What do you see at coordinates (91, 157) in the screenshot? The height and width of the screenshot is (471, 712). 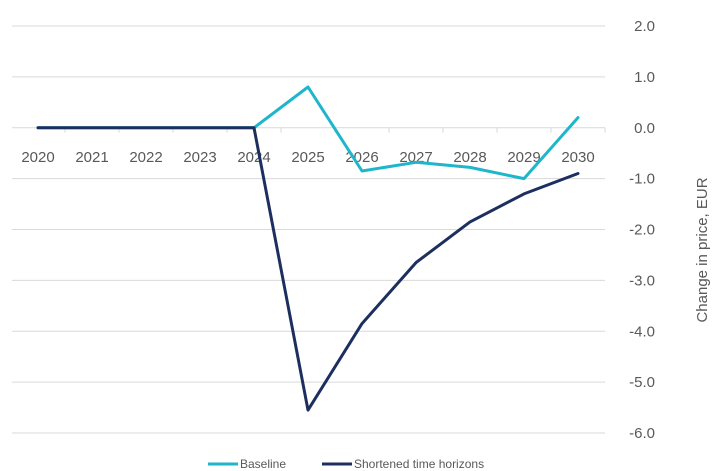 I see `x-tick-label: 2021` at bounding box center [91, 157].